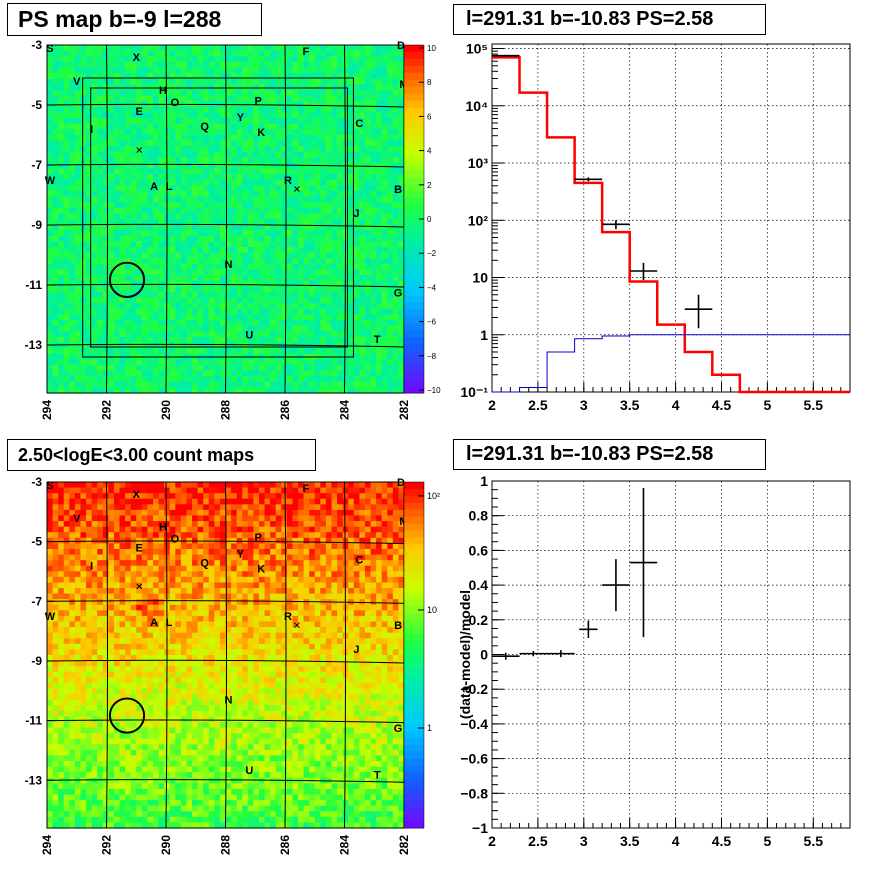  What do you see at coordinates (49, 49) in the screenshot?
I see `tl-source-label-S: S` at bounding box center [49, 49].